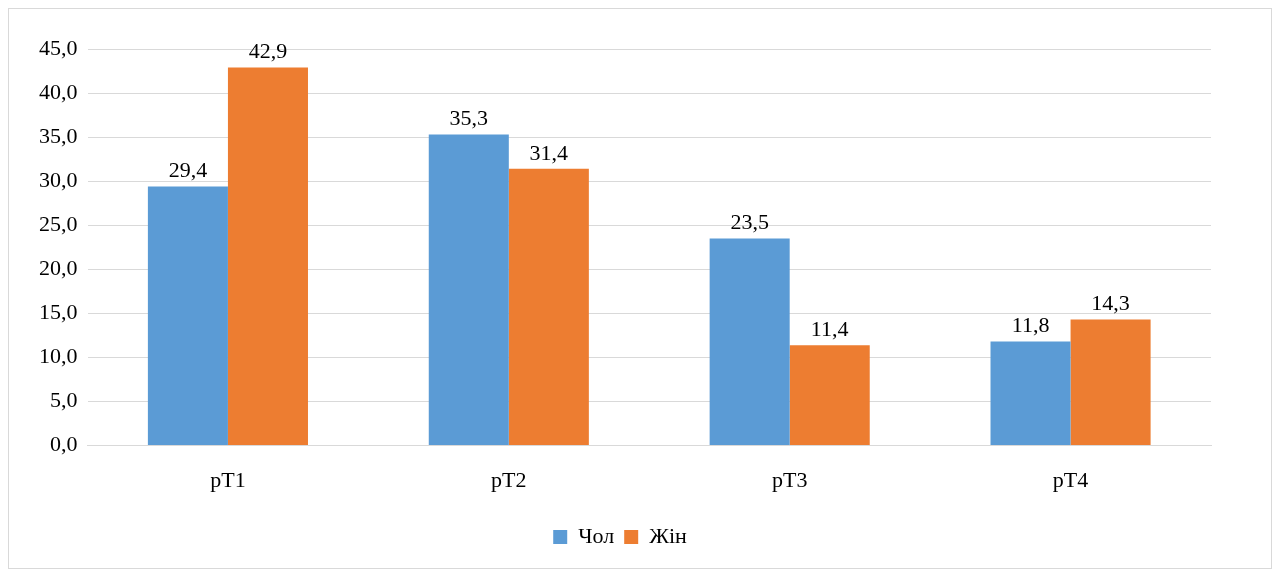 The height and width of the screenshot is (577, 1280). Describe the element at coordinates (58, 179) in the screenshot. I see `y-tick-label: 30,0` at that location.